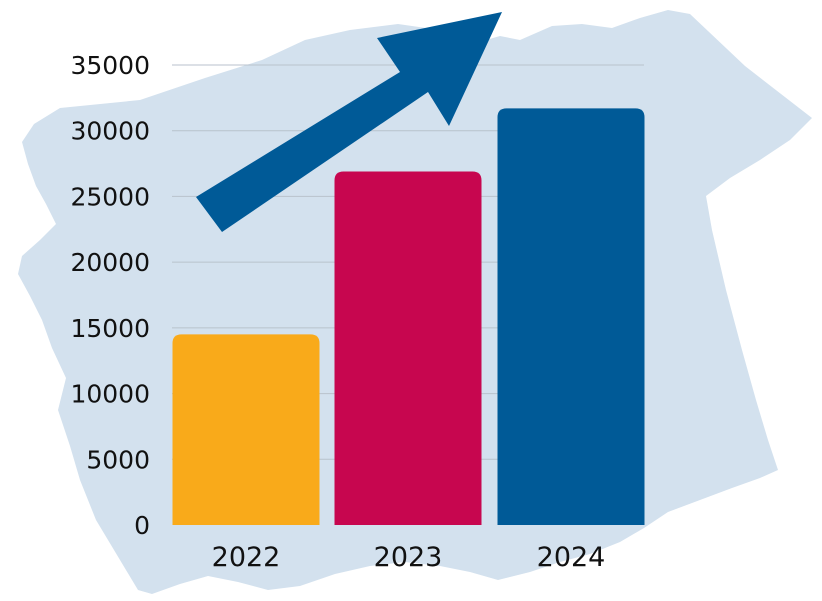 The height and width of the screenshot is (601, 822). What do you see at coordinates (571, 557) in the screenshot?
I see `x-category-label: 2024` at bounding box center [571, 557].